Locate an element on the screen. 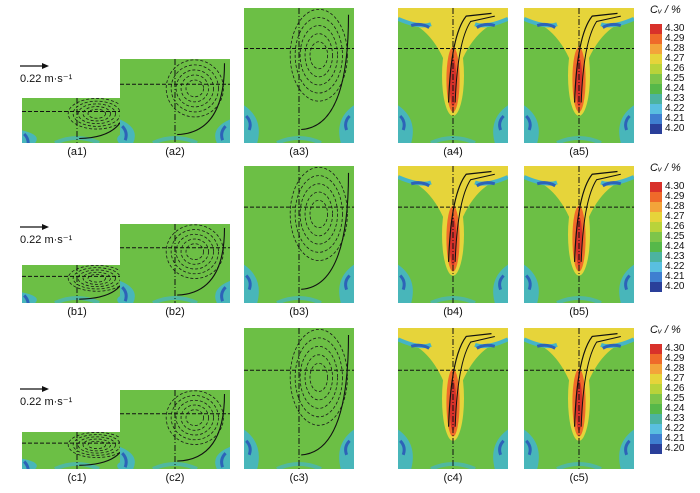 The width and height of the screenshot is (700, 493). panel-b5 is located at coordinates (579, 234).